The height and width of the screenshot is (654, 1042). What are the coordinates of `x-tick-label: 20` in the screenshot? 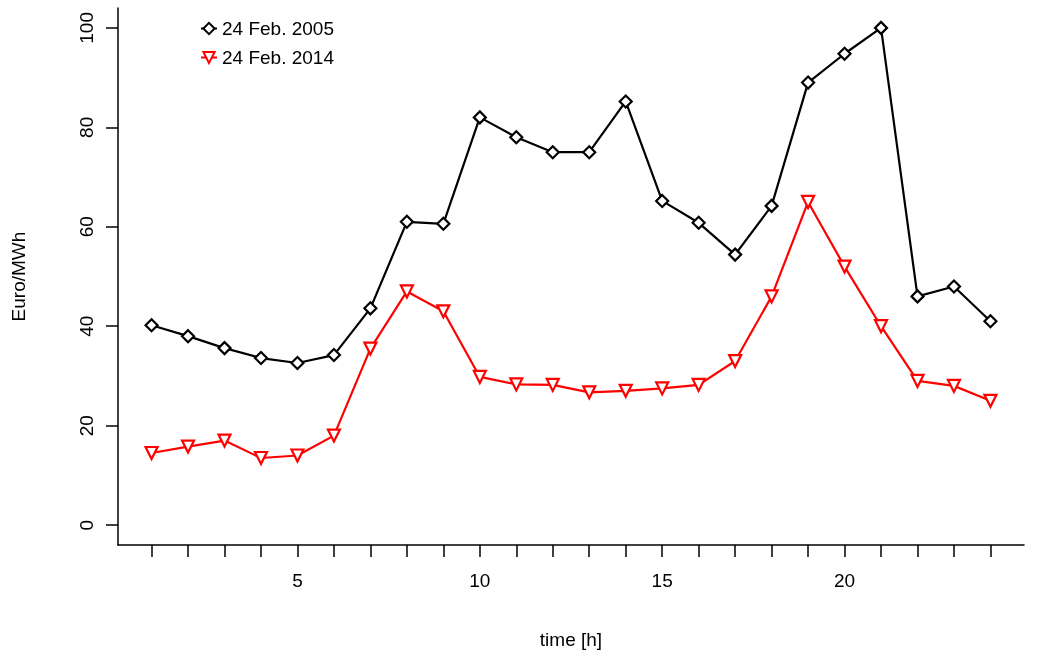 It's located at (844, 580).